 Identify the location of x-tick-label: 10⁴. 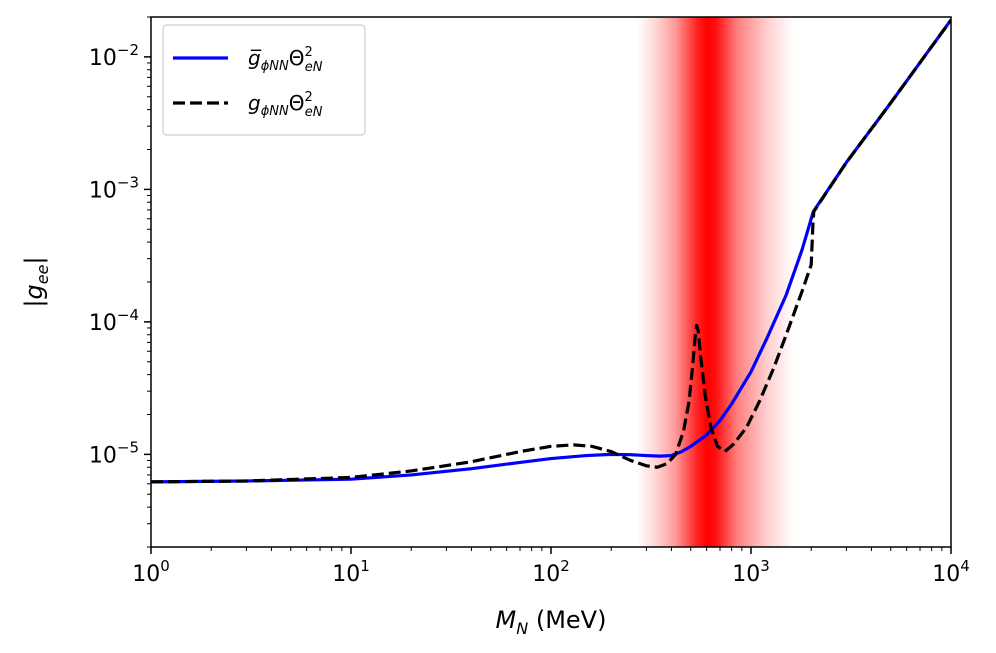
(951, 572).